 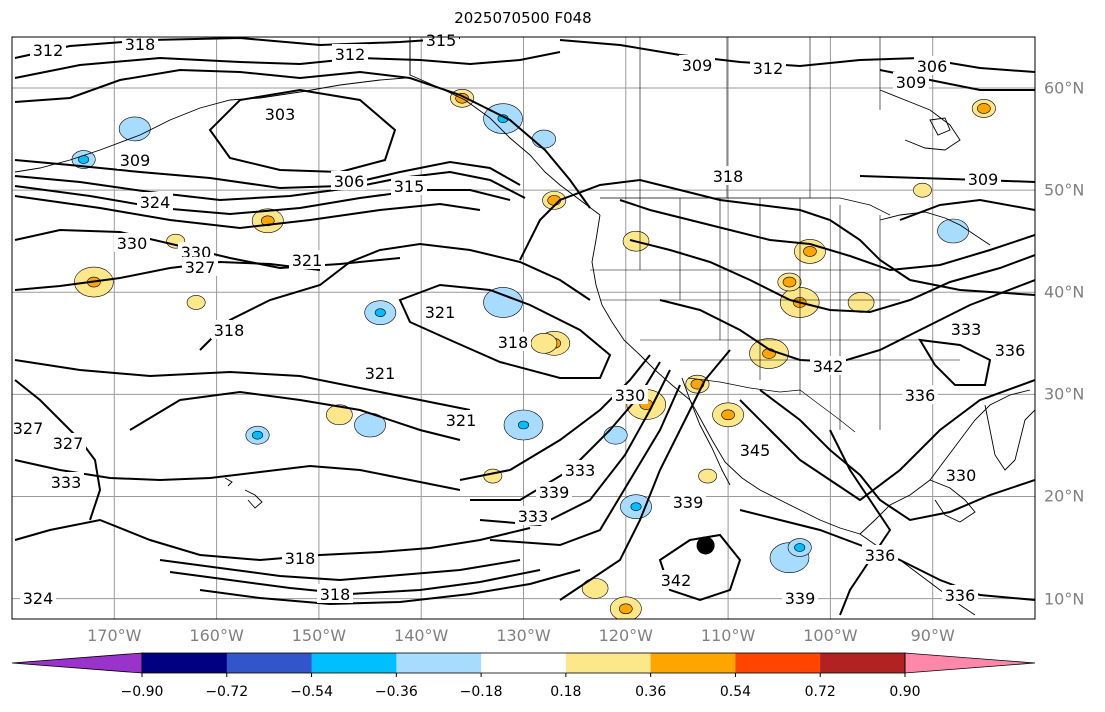 I want to click on contour-label: 327, so click(x=200, y=267).